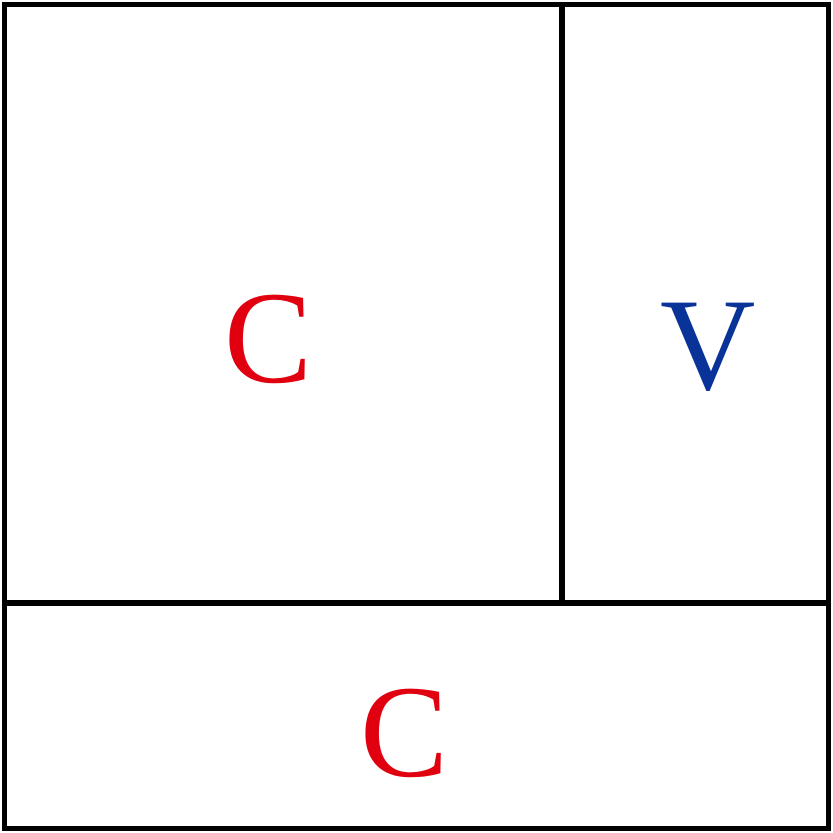 The image size is (833, 833). What do you see at coordinates (562, 303) in the screenshot?
I see `vertical-divider` at bounding box center [562, 303].